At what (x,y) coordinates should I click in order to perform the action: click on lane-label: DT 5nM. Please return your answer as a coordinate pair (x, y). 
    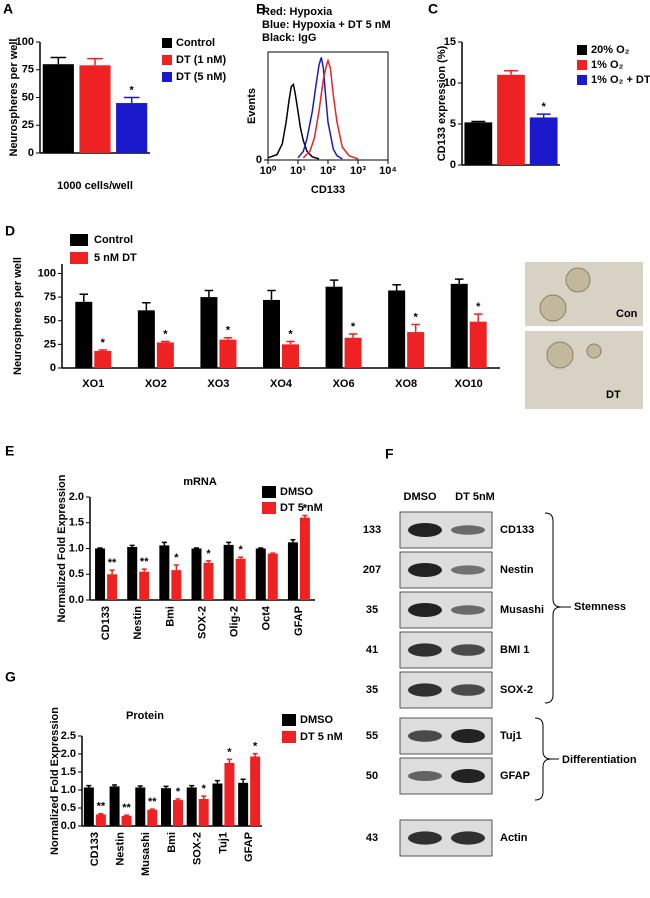
    Looking at the image, I should click on (475, 497).